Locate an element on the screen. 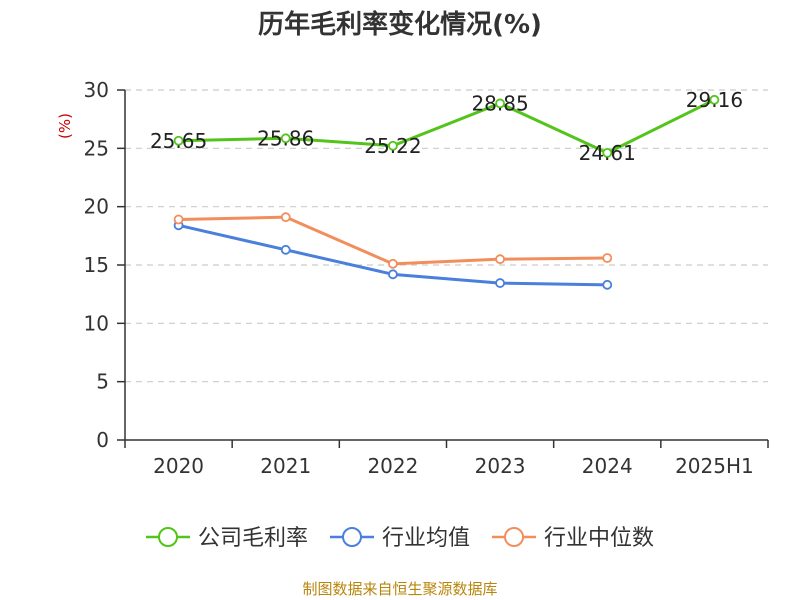 This screenshot has height=600, width=800. data-labels: 25.65 25.86 25.22 28.85 24.61 29.16 is located at coordinates (446, 126).